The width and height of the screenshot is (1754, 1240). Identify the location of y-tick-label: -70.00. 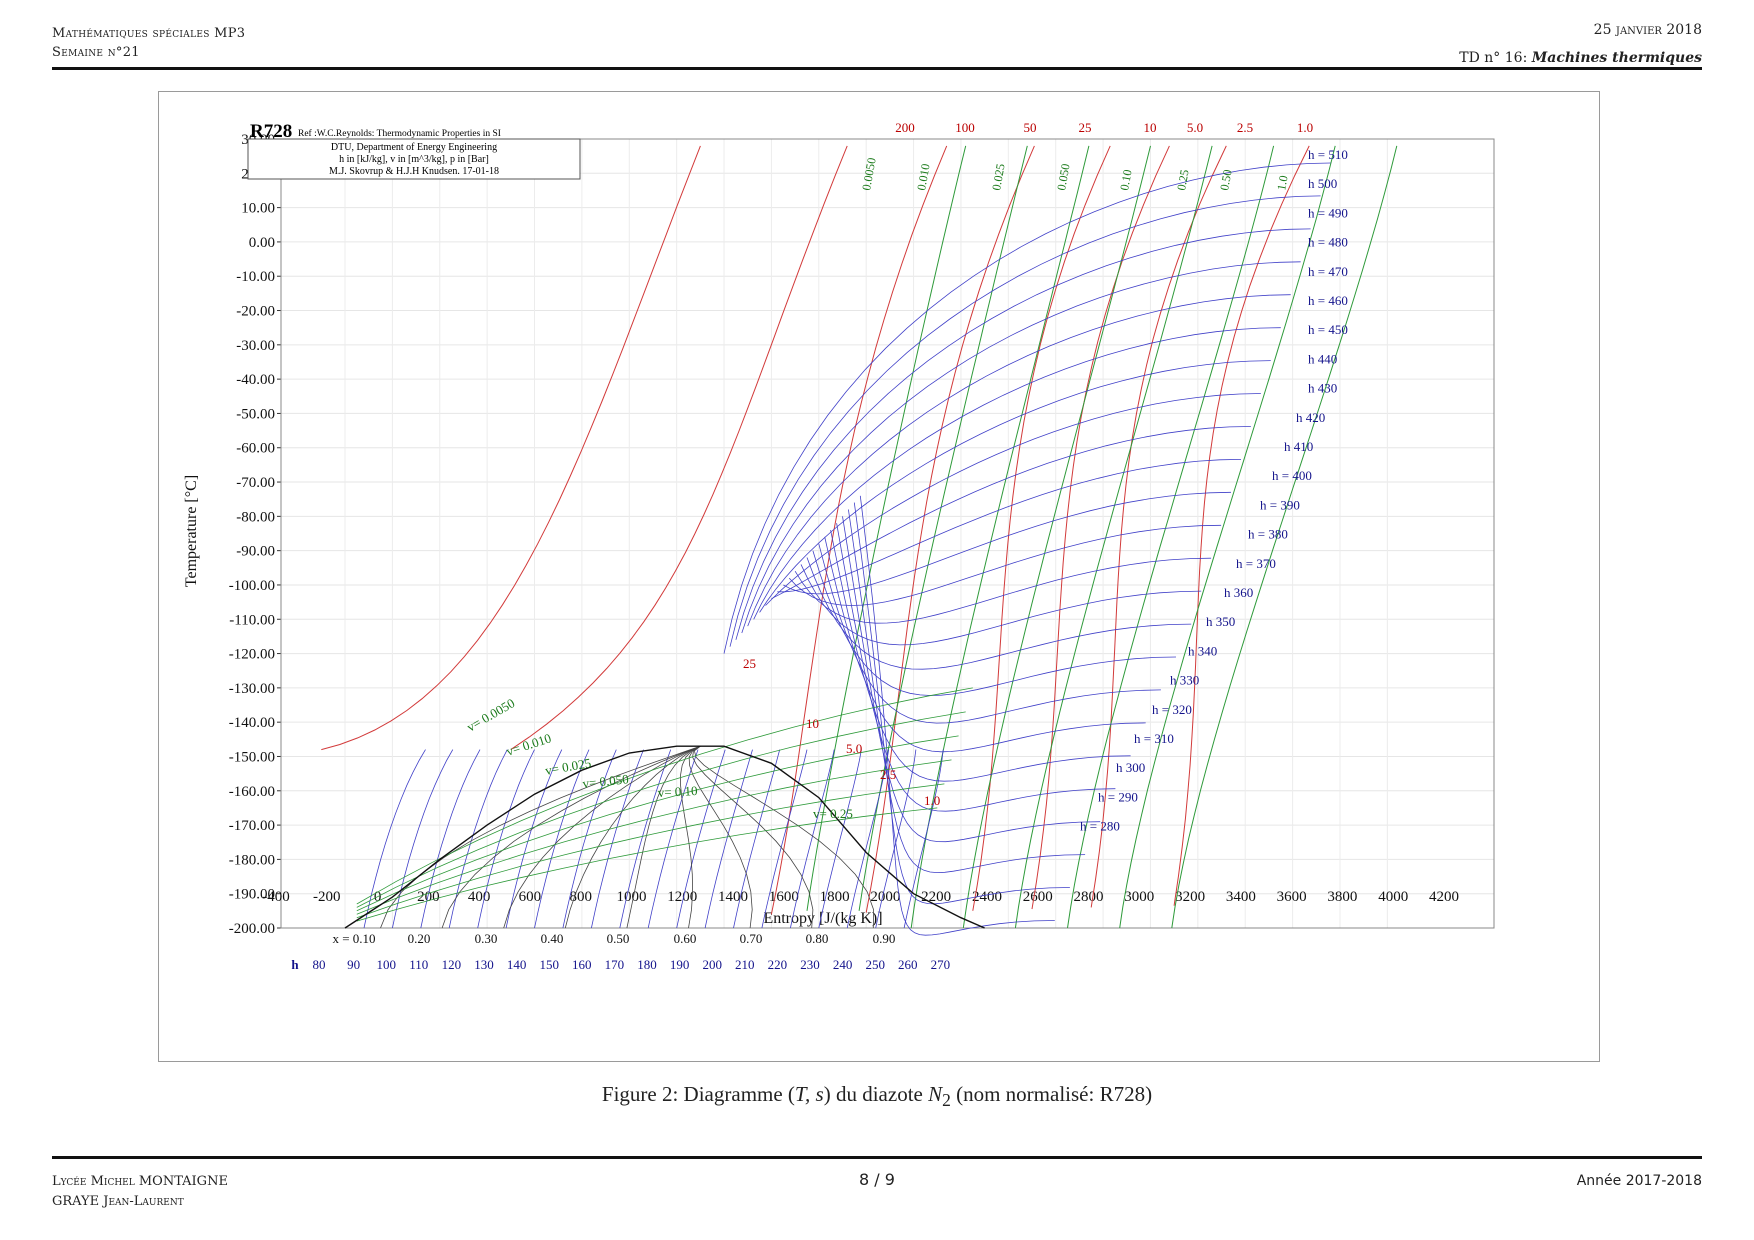
(255, 483).